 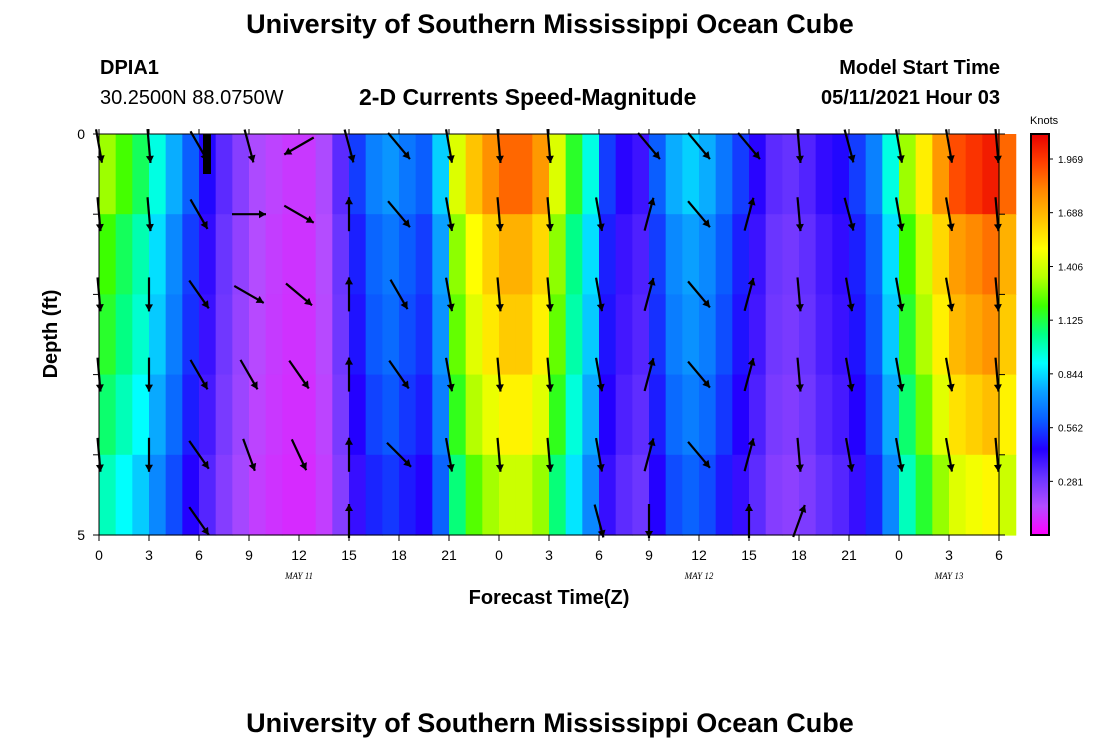 What do you see at coordinates (699, 576) in the screenshot?
I see `date-label: MAY 12` at bounding box center [699, 576].